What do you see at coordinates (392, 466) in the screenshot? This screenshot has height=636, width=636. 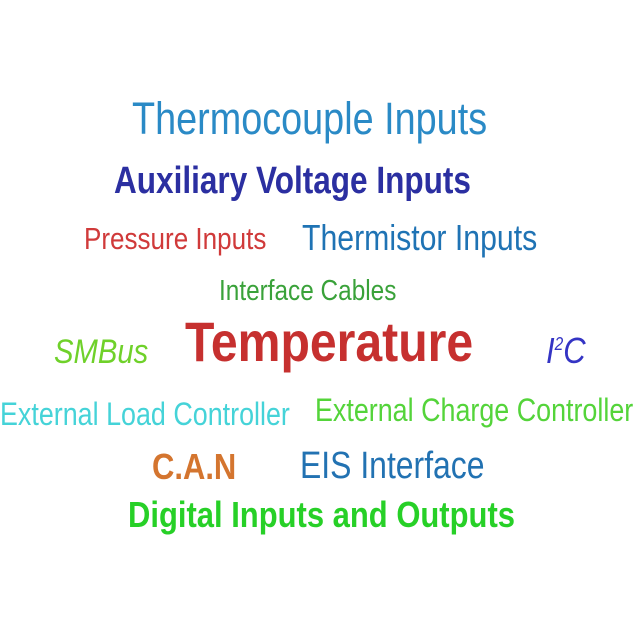 I see `word-eis-interface: EIS Interface` at bounding box center [392, 466].